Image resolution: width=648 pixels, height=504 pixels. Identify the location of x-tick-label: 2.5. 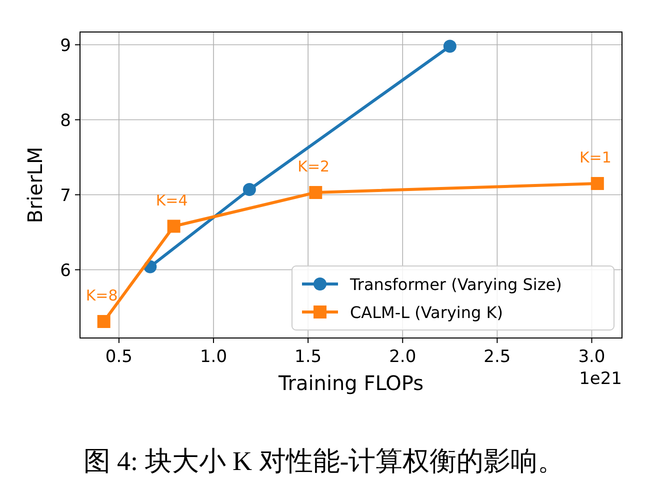
(497, 357).